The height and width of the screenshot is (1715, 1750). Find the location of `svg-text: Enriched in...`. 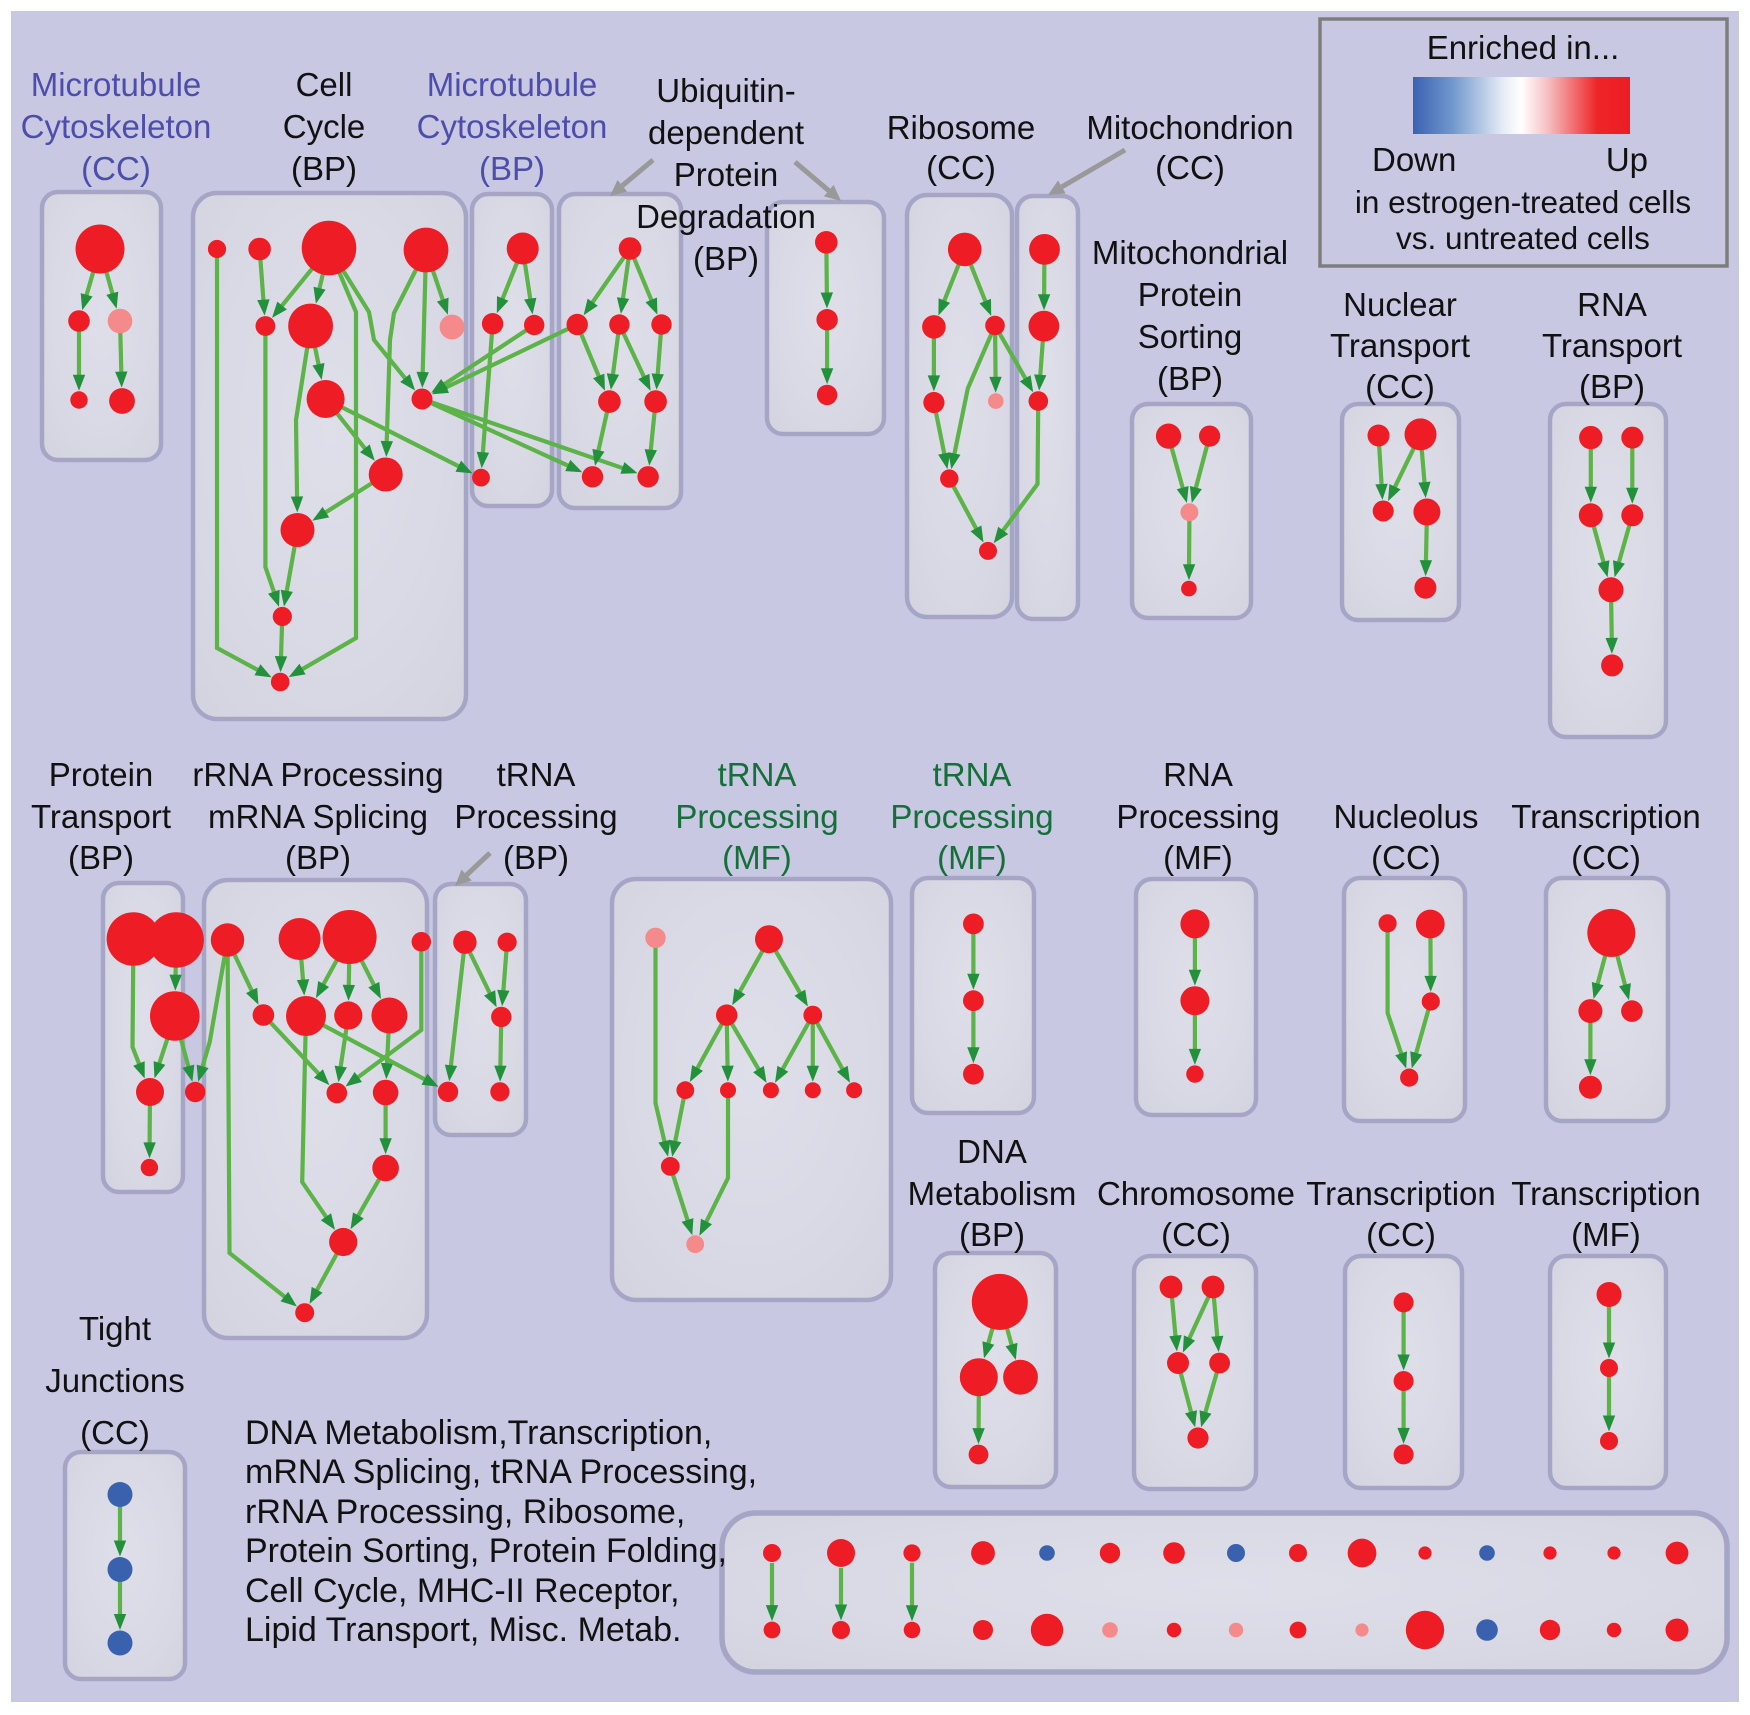

svg-text: Enriched in... is located at coordinates (1523, 47).